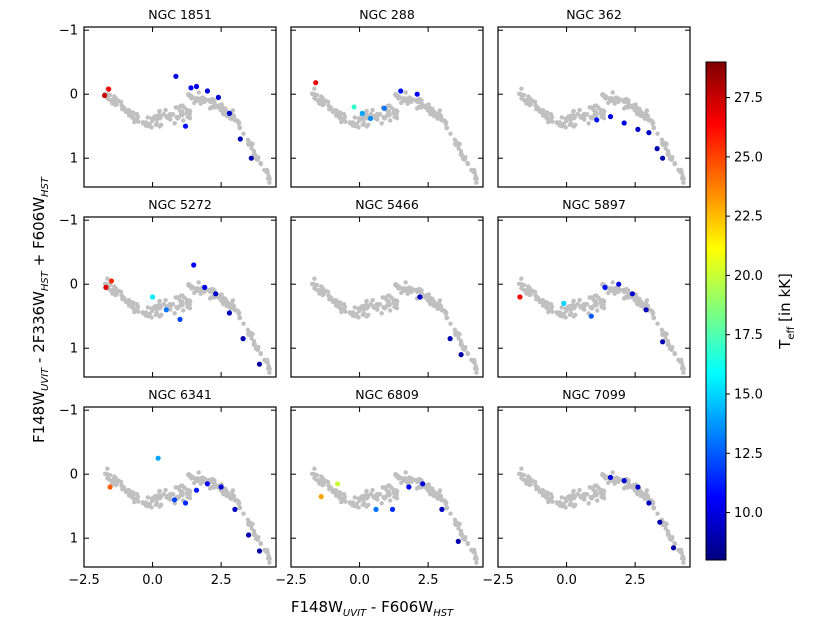 The image size is (830, 622). I want to click on x-tick-label: 2.5, so click(428, 580).